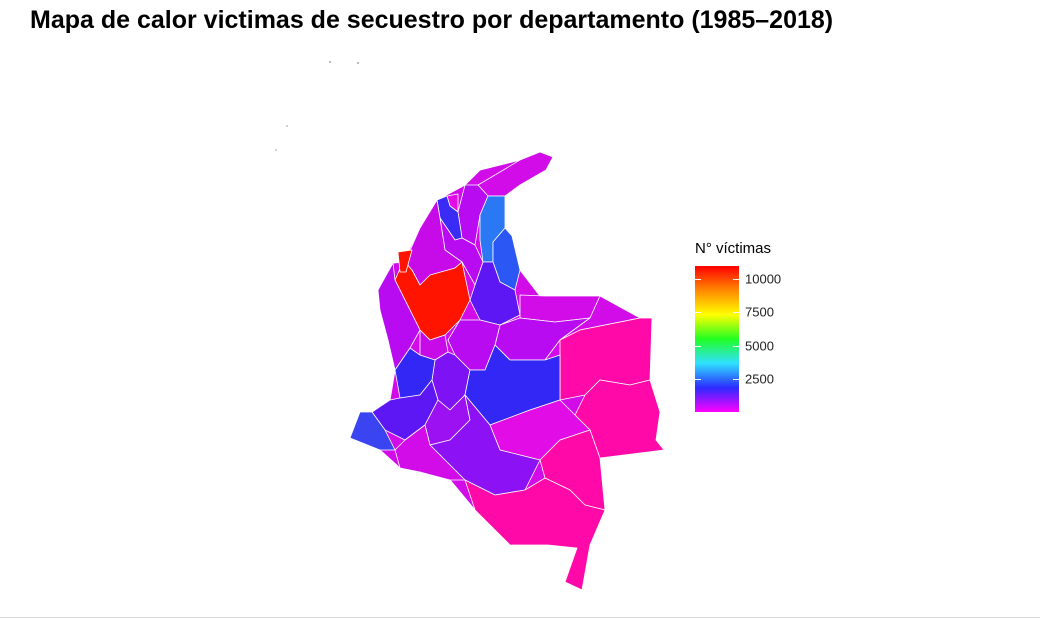 The width and height of the screenshot is (1040, 619). Describe the element at coordinates (759, 346) in the screenshot. I see `legend-tick-label: 5000` at that location.